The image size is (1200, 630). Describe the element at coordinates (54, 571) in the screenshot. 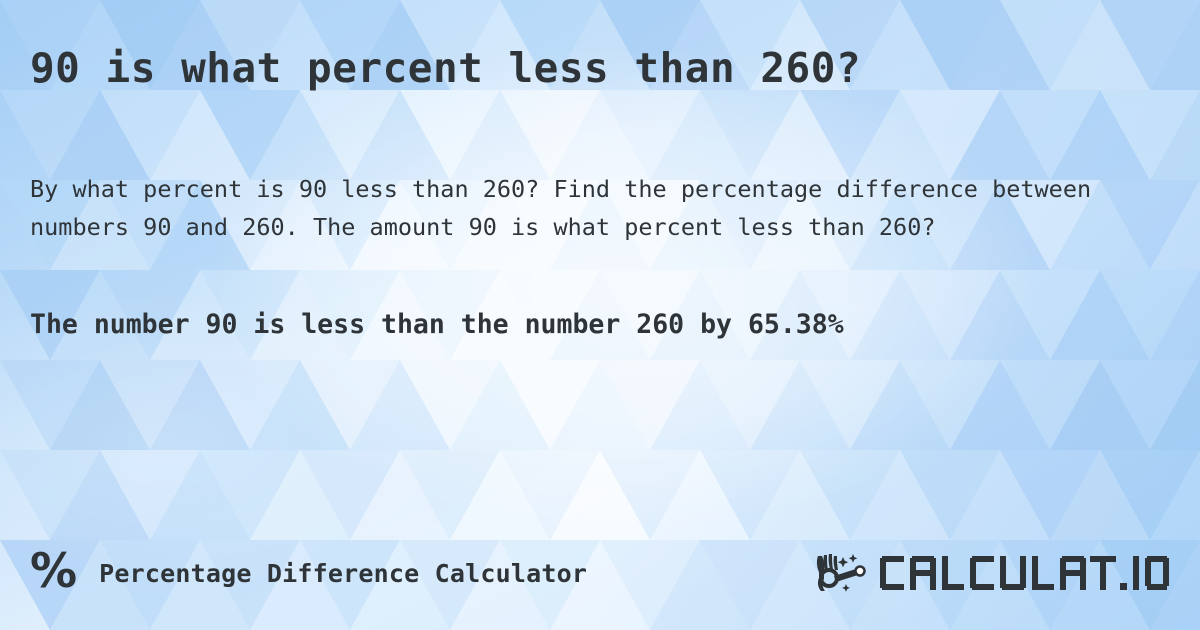

I see `percent-icon: %` at that location.